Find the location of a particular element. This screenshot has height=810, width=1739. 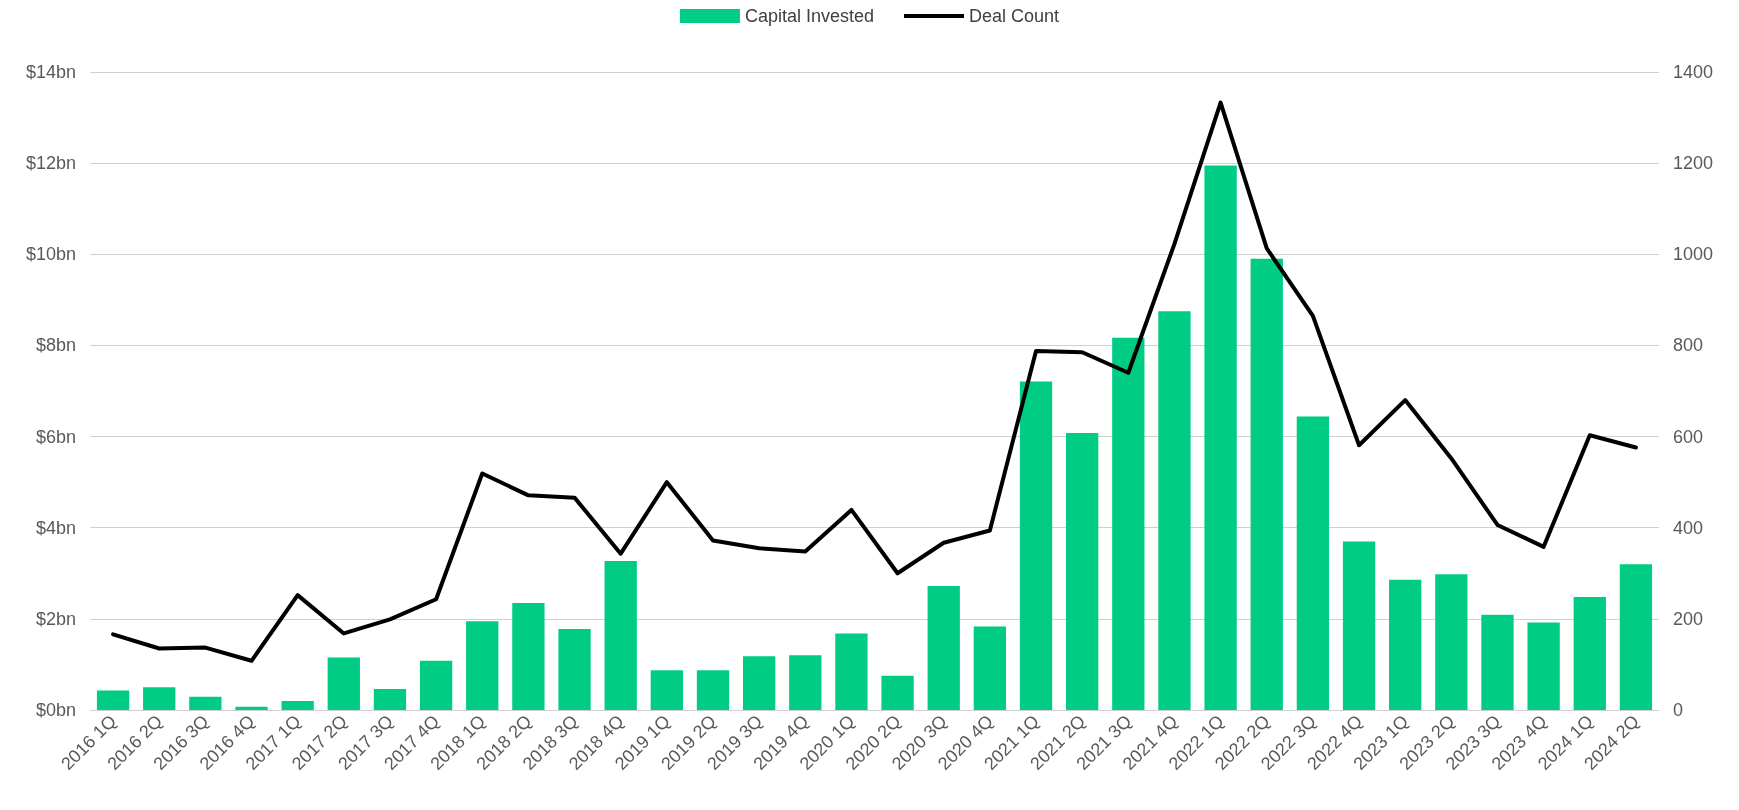

y-tick-label: $14bn is located at coordinates (50, 72).